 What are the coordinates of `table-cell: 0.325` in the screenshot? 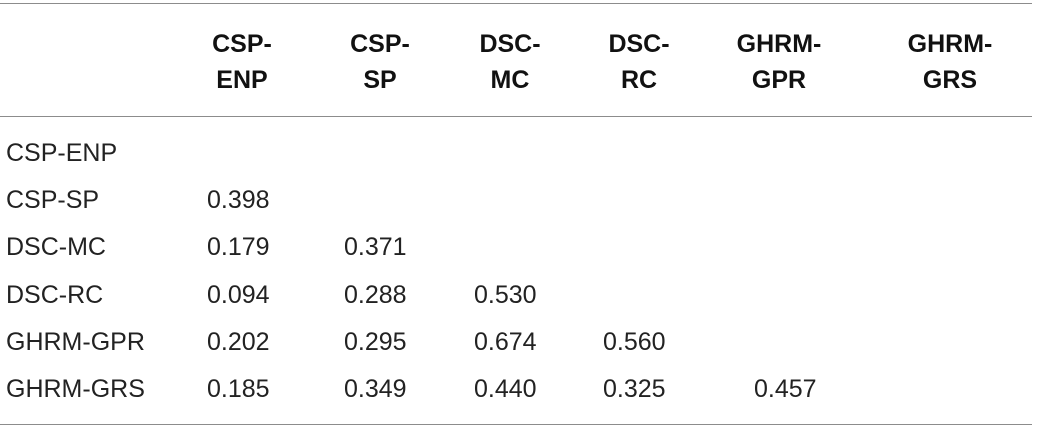 It's located at (634, 389).